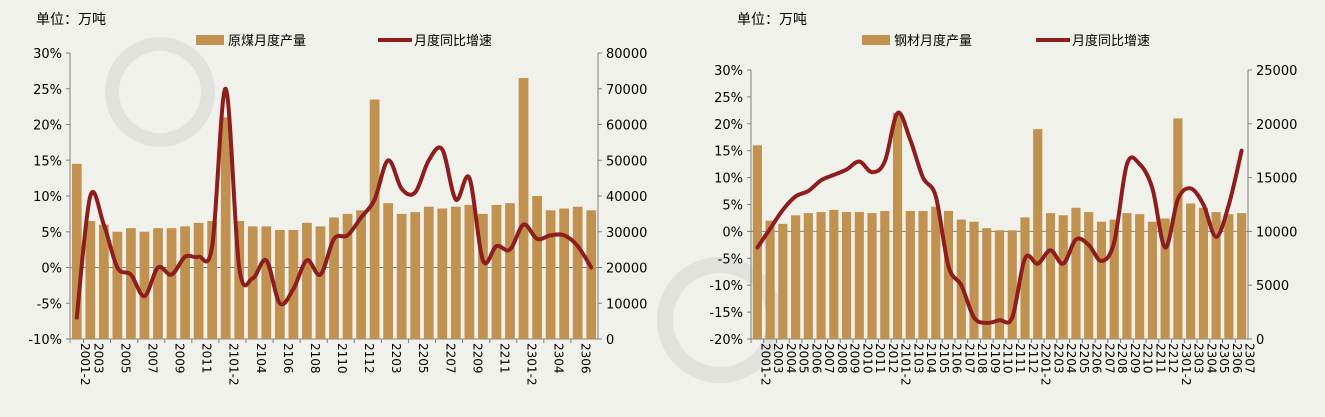  What do you see at coordinates (1211, 358) in the screenshot?
I see `x-tick-label: 2304` at bounding box center [1211, 358].